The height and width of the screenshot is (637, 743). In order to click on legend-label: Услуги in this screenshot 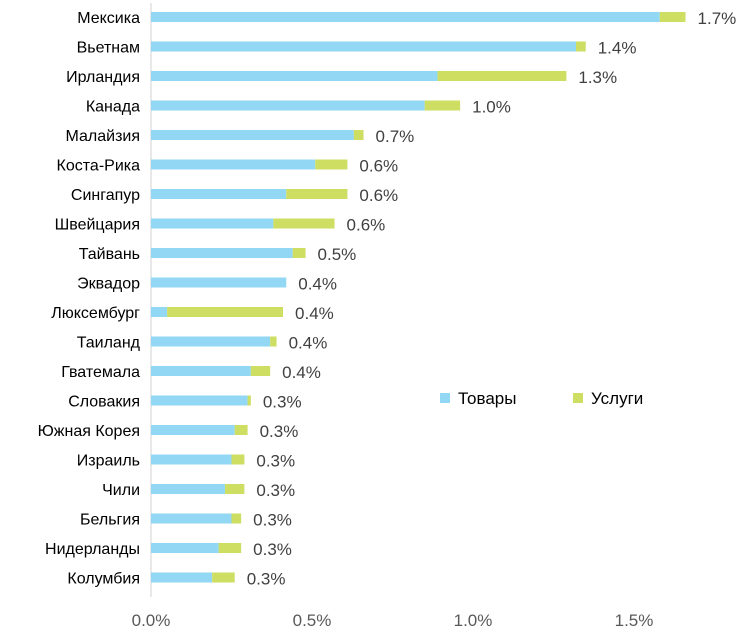, I will do `click(617, 398)`.